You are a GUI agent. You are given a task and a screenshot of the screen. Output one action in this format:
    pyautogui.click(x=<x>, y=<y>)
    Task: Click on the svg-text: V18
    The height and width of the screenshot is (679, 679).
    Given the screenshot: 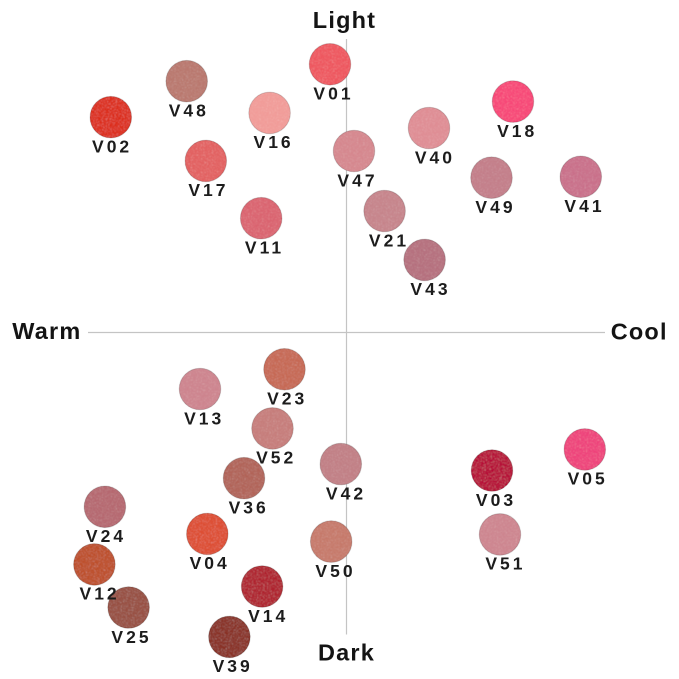 What is the action you would take?
    pyautogui.click(x=517, y=131)
    